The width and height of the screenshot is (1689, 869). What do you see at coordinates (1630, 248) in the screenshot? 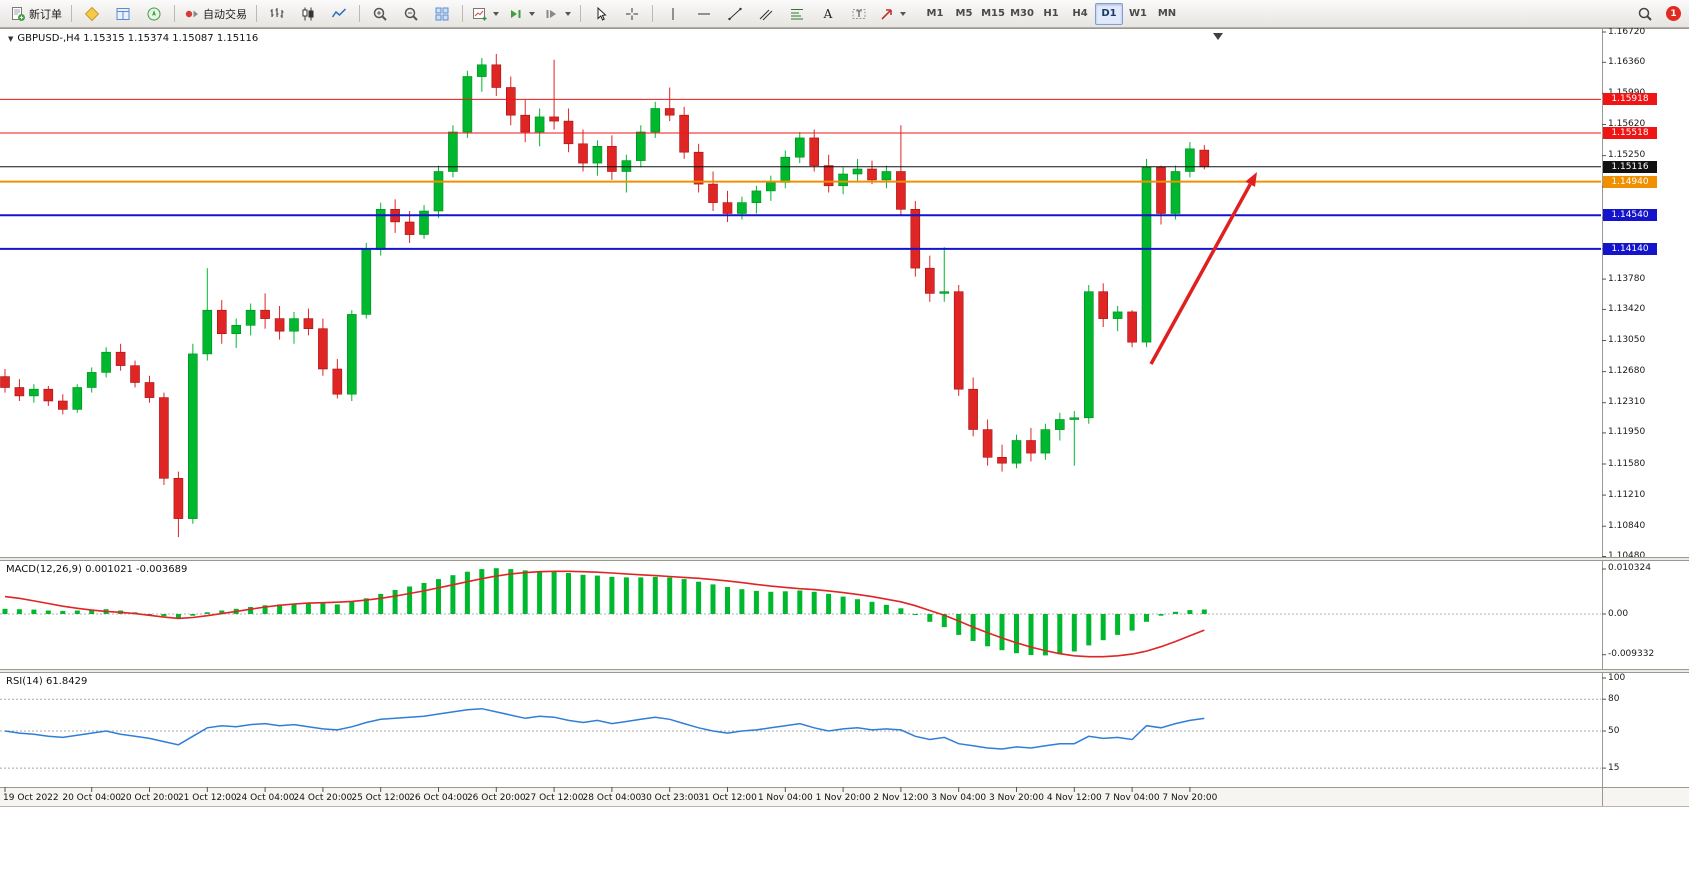
I see `price-tag: 1.14140` at bounding box center [1630, 248].